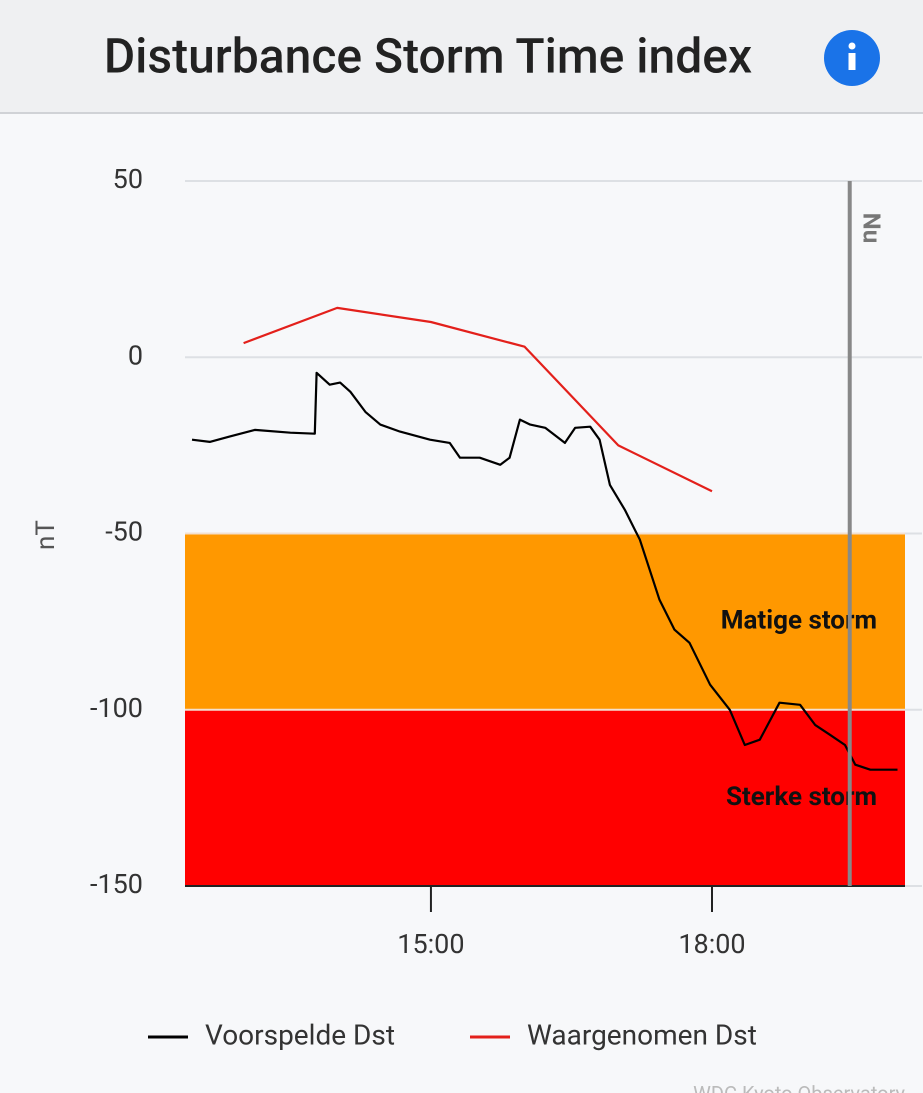 This screenshot has width=923, height=1093. What do you see at coordinates (116, 884) in the screenshot?
I see `y-tick-label: -150` at bounding box center [116, 884].